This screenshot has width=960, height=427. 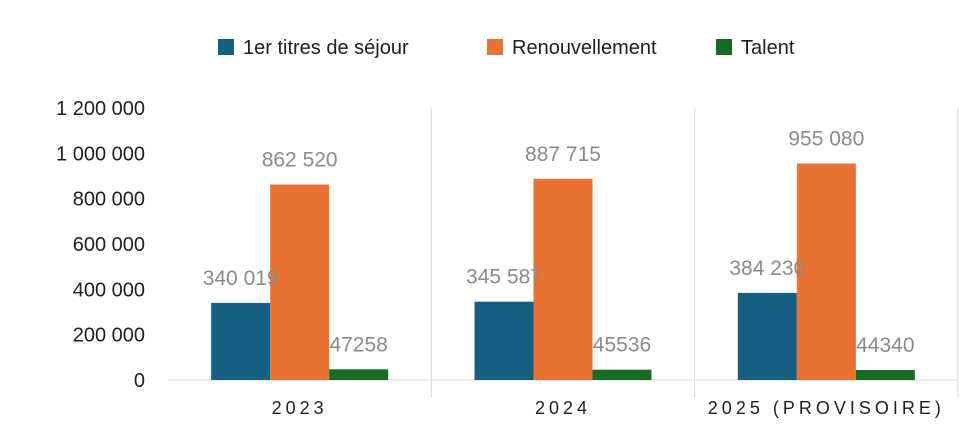 I want to click on data-label: 887 715, so click(x=563, y=154).